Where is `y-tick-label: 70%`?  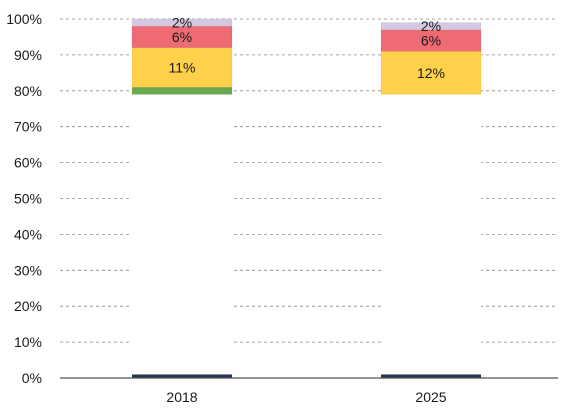 y-tick-label: 70% is located at coordinates (28, 127).